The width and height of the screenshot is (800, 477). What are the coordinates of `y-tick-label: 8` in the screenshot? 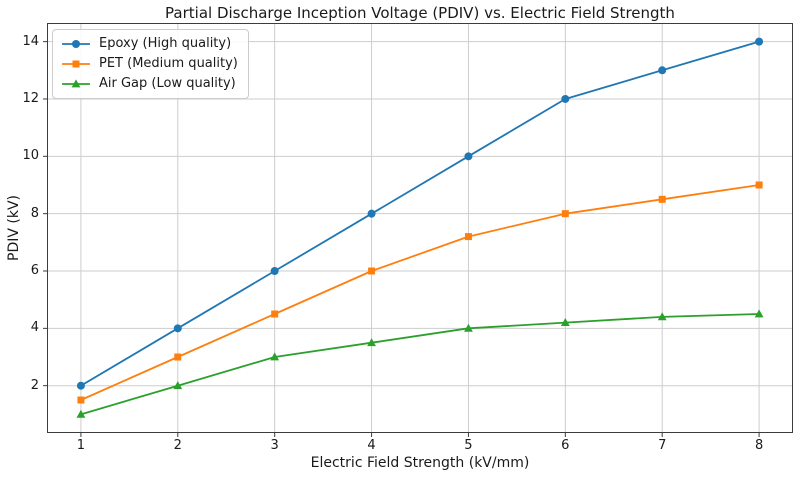 It's located at (34, 213).